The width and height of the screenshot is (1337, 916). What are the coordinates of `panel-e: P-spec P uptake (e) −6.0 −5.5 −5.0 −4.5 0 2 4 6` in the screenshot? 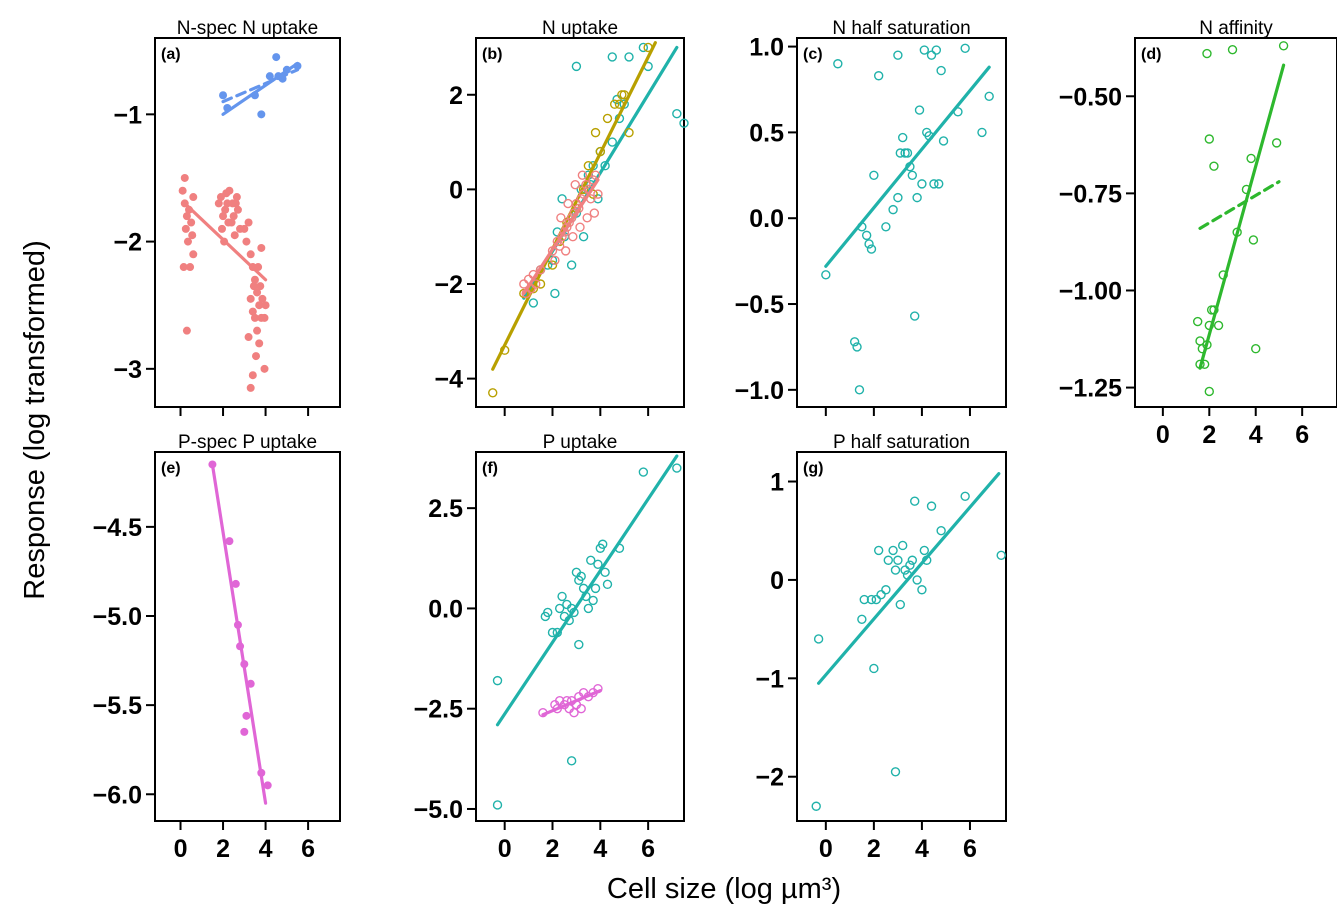 It's located at (217, 647).